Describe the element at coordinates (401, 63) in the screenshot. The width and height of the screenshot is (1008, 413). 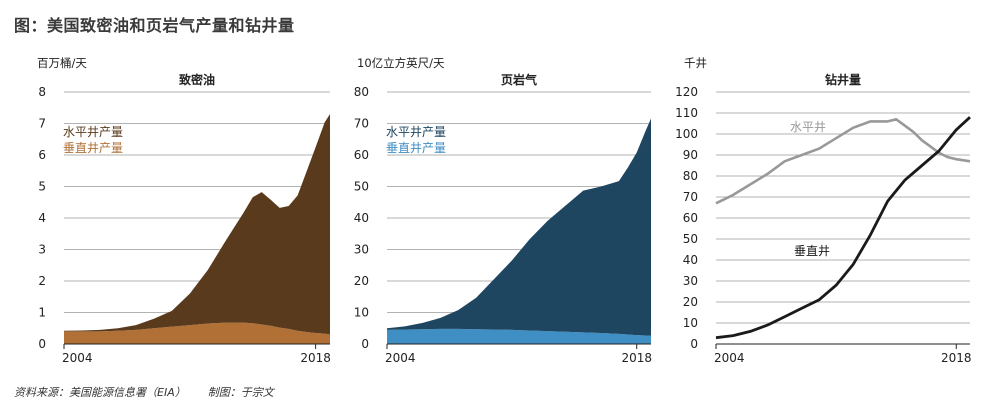
I see `y-unit-label: 10亿立方英尺/天` at that location.